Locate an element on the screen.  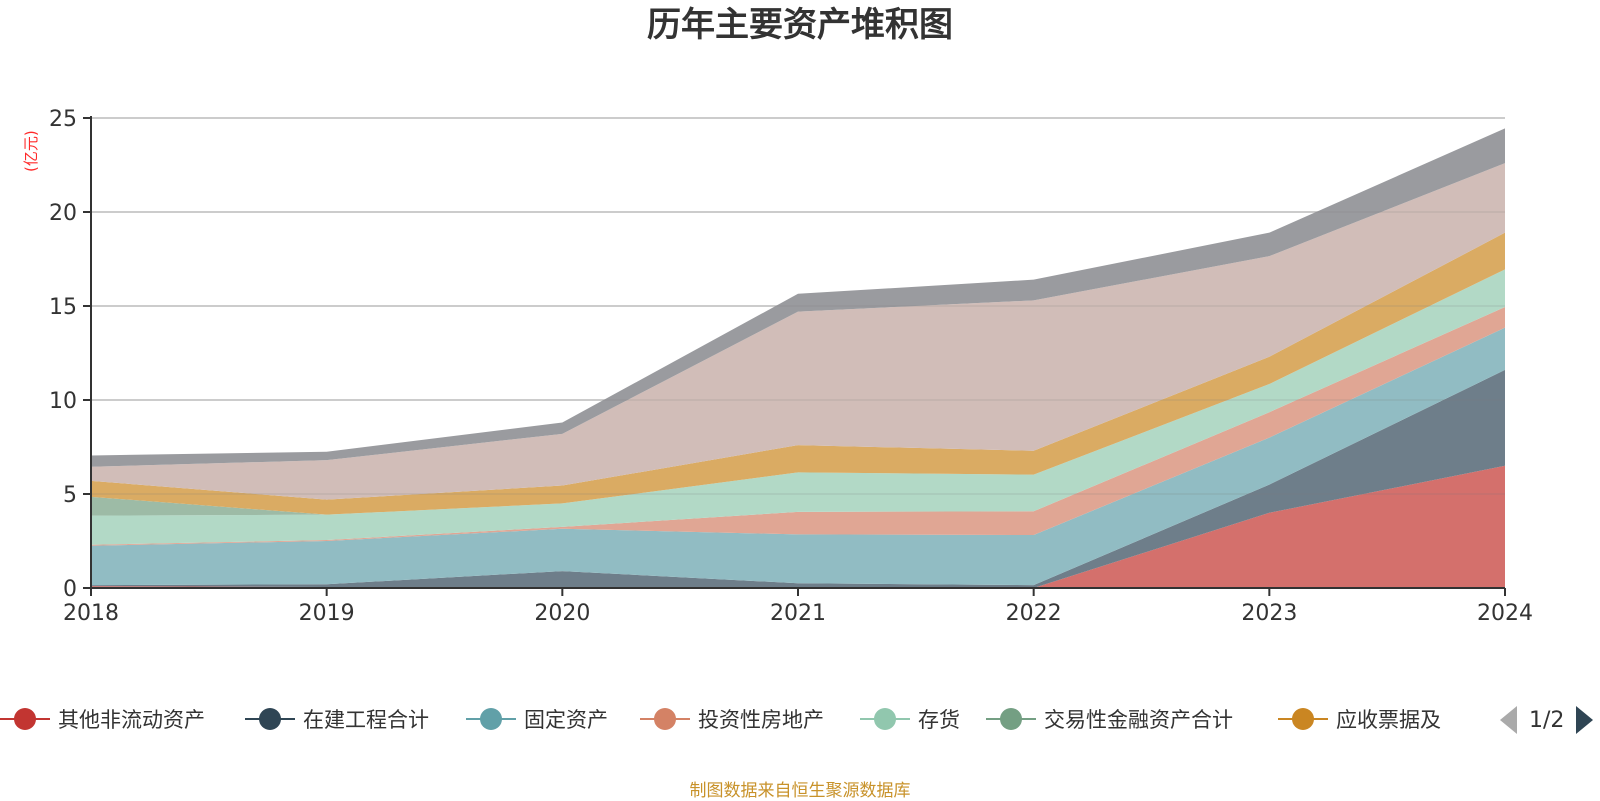
legend: 其他非流动资产 在建工程合计 固定资产 投资性房地产 存货 交易性金融资产合计 应收票据及 is located at coordinates (800, 720).